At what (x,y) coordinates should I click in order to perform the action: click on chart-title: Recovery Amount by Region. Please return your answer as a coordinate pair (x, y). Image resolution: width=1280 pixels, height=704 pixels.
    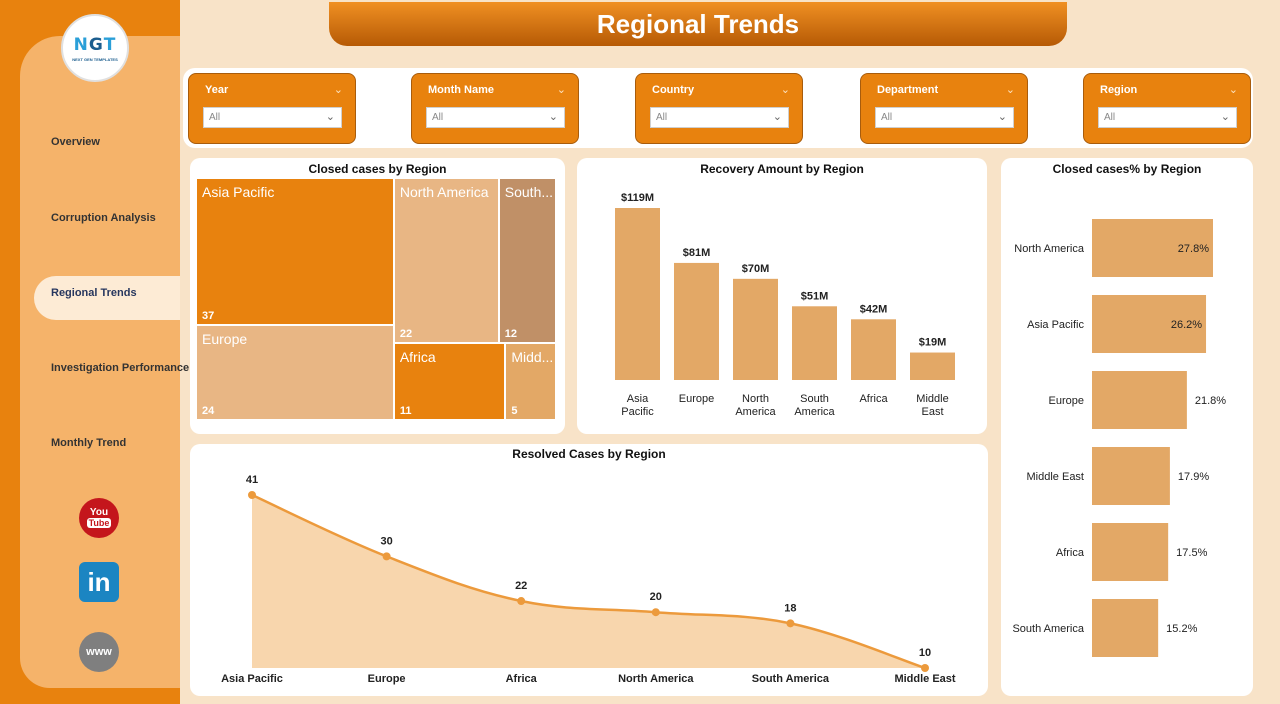
    Looking at the image, I should click on (782, 169).